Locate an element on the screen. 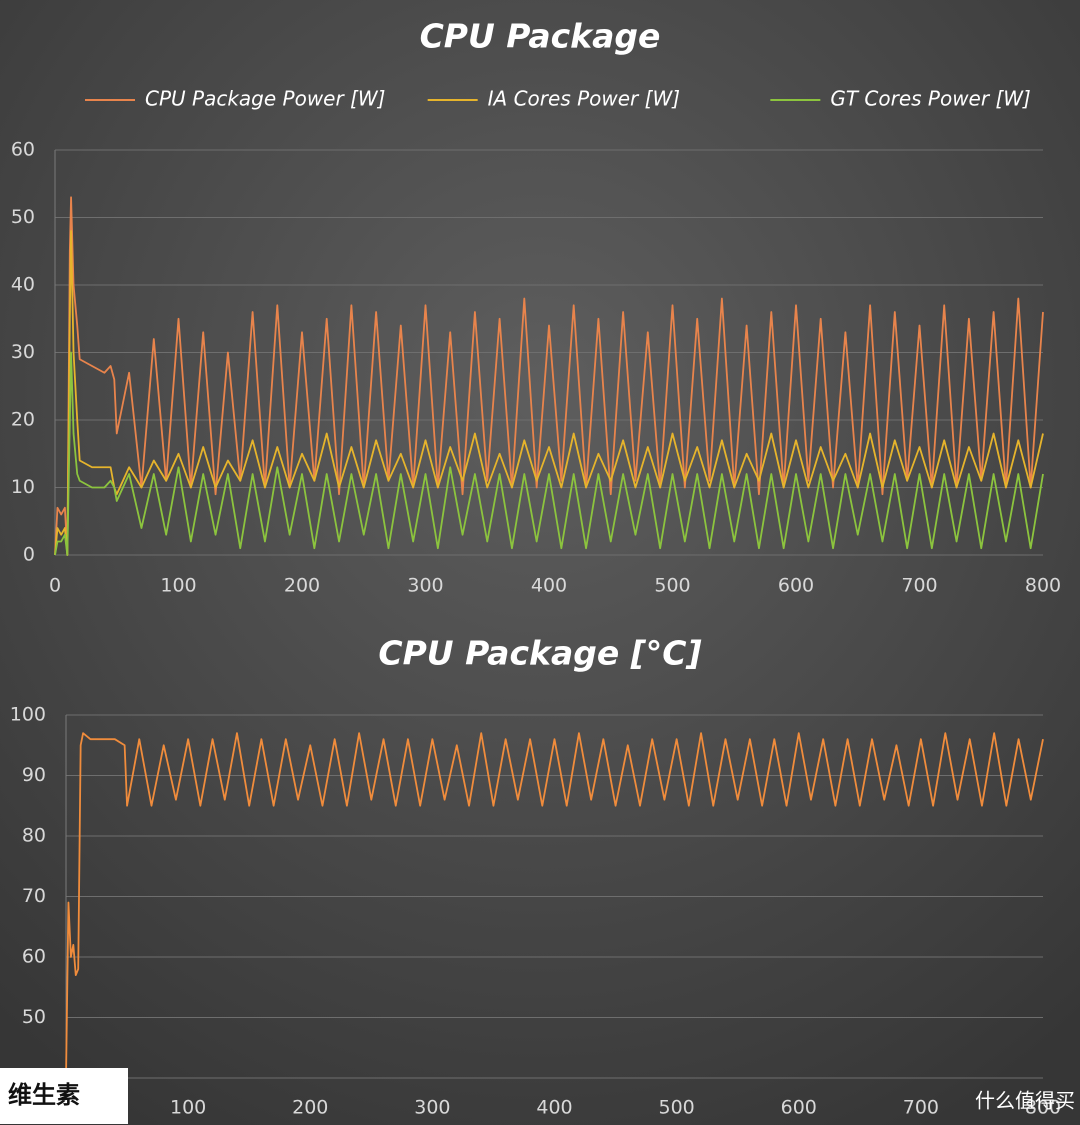 This screenshot has width=1080, height=1125. y-tick-label: 70 is located at coordinates (34, 896).